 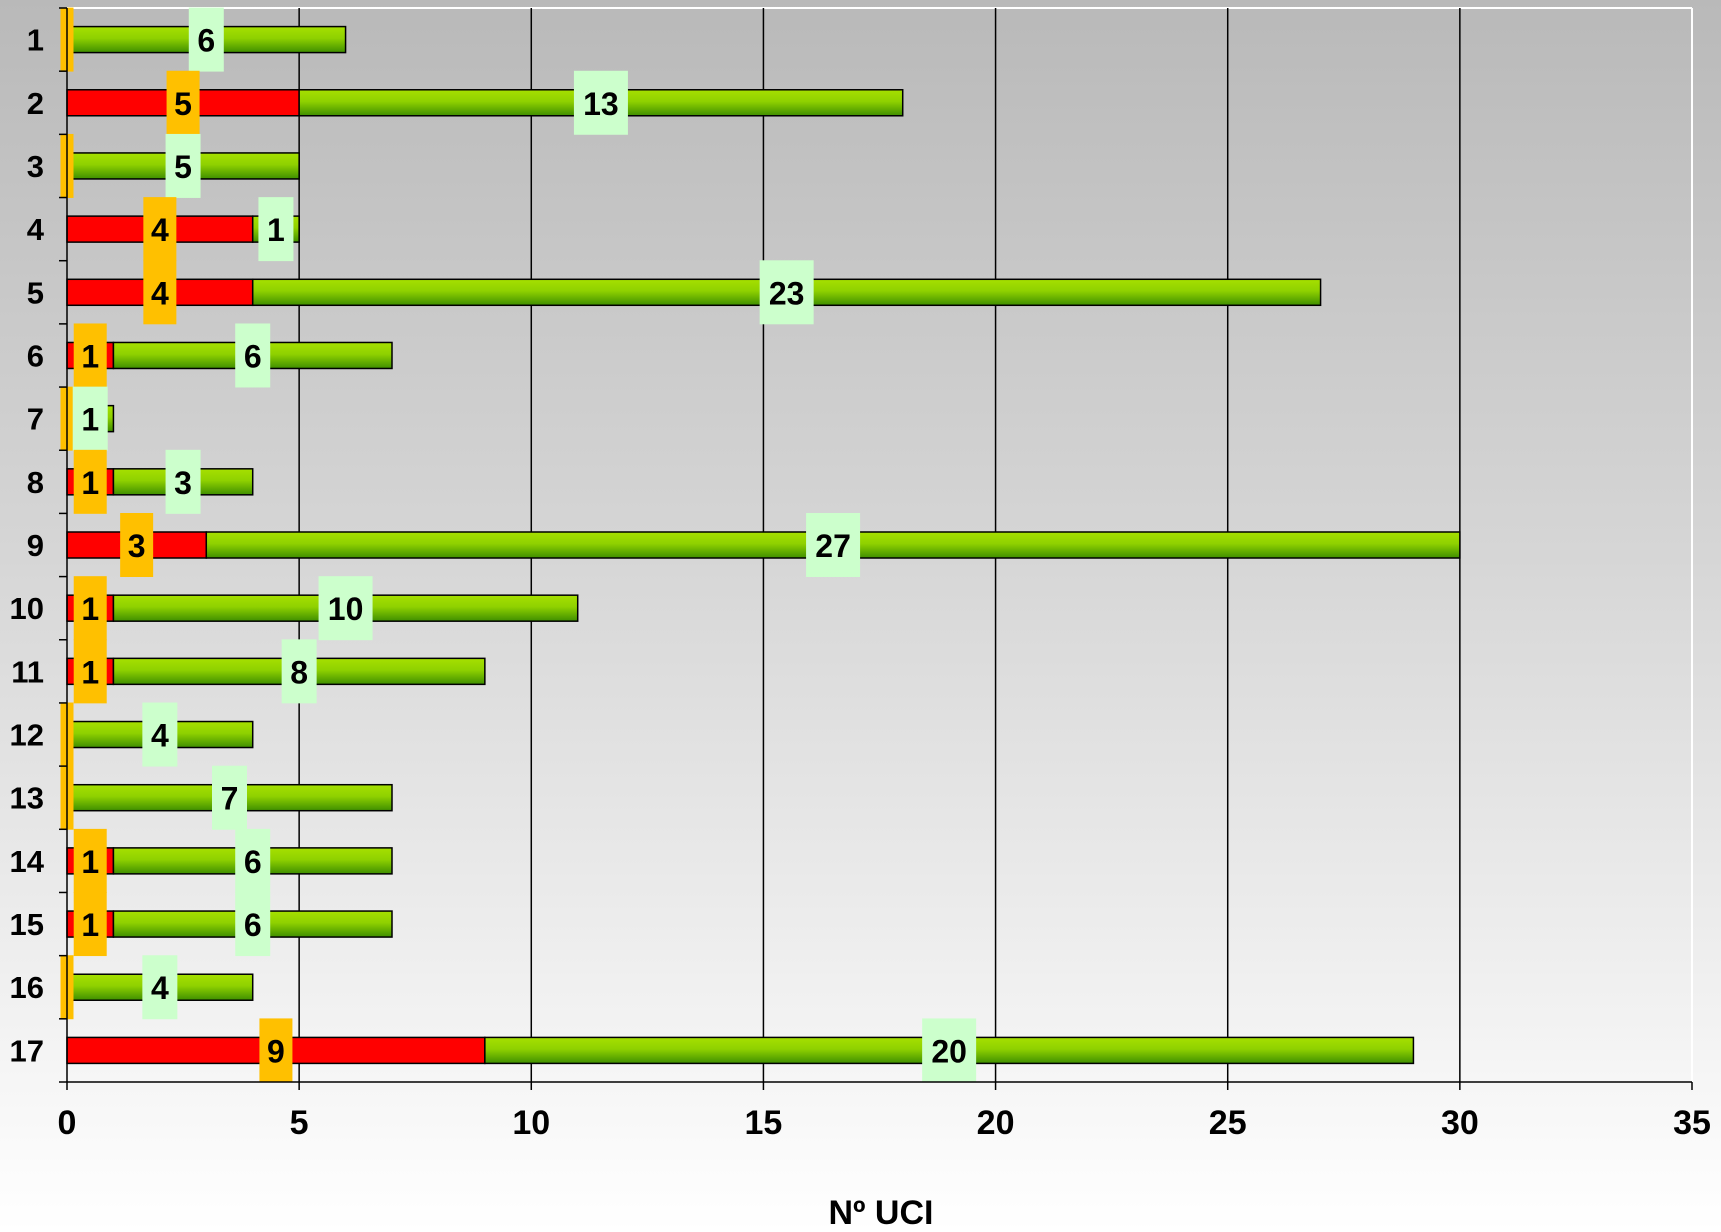 I want to click on green-data-label: 10, so click(x=346, y=609).